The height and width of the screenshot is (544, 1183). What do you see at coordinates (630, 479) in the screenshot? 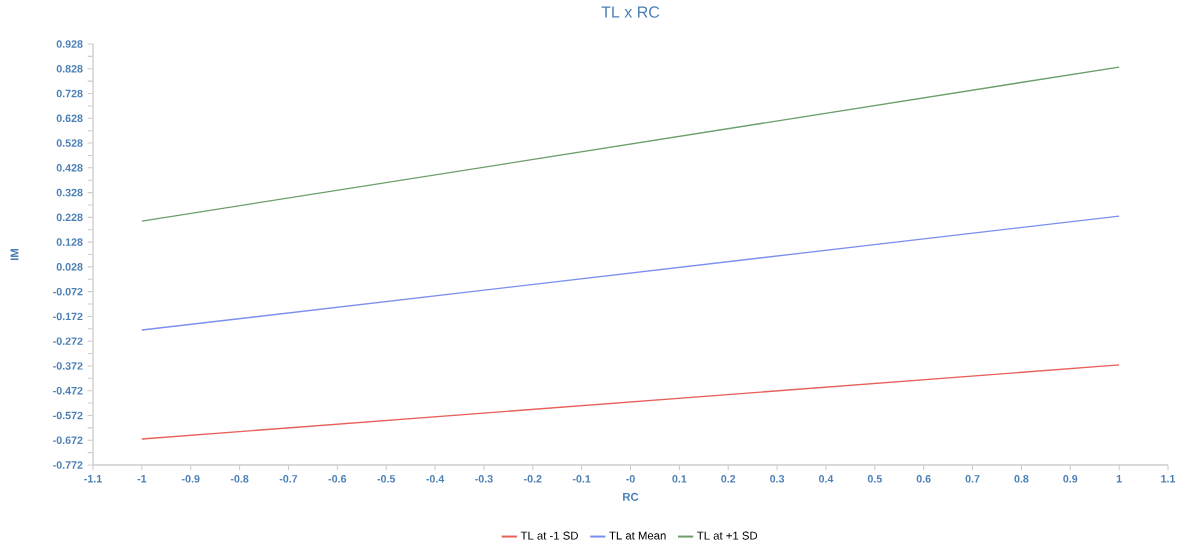
I see `x-tick-label: -0` at bounding box center [630, 479].